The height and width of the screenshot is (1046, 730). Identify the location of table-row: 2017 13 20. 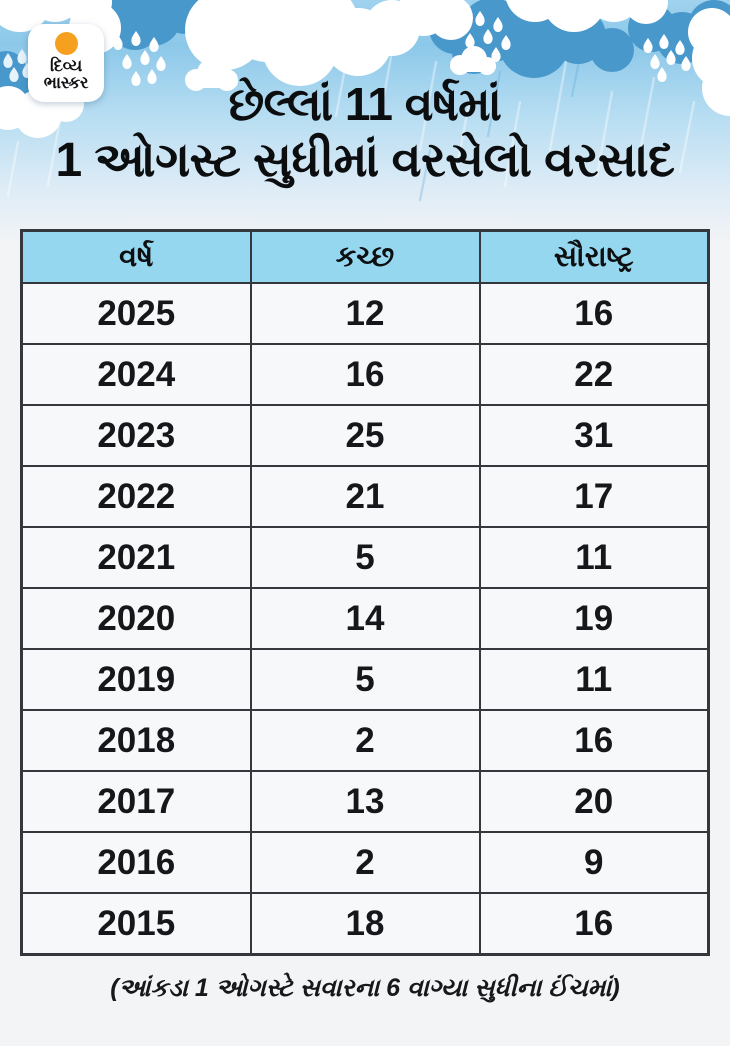
(365, 801).